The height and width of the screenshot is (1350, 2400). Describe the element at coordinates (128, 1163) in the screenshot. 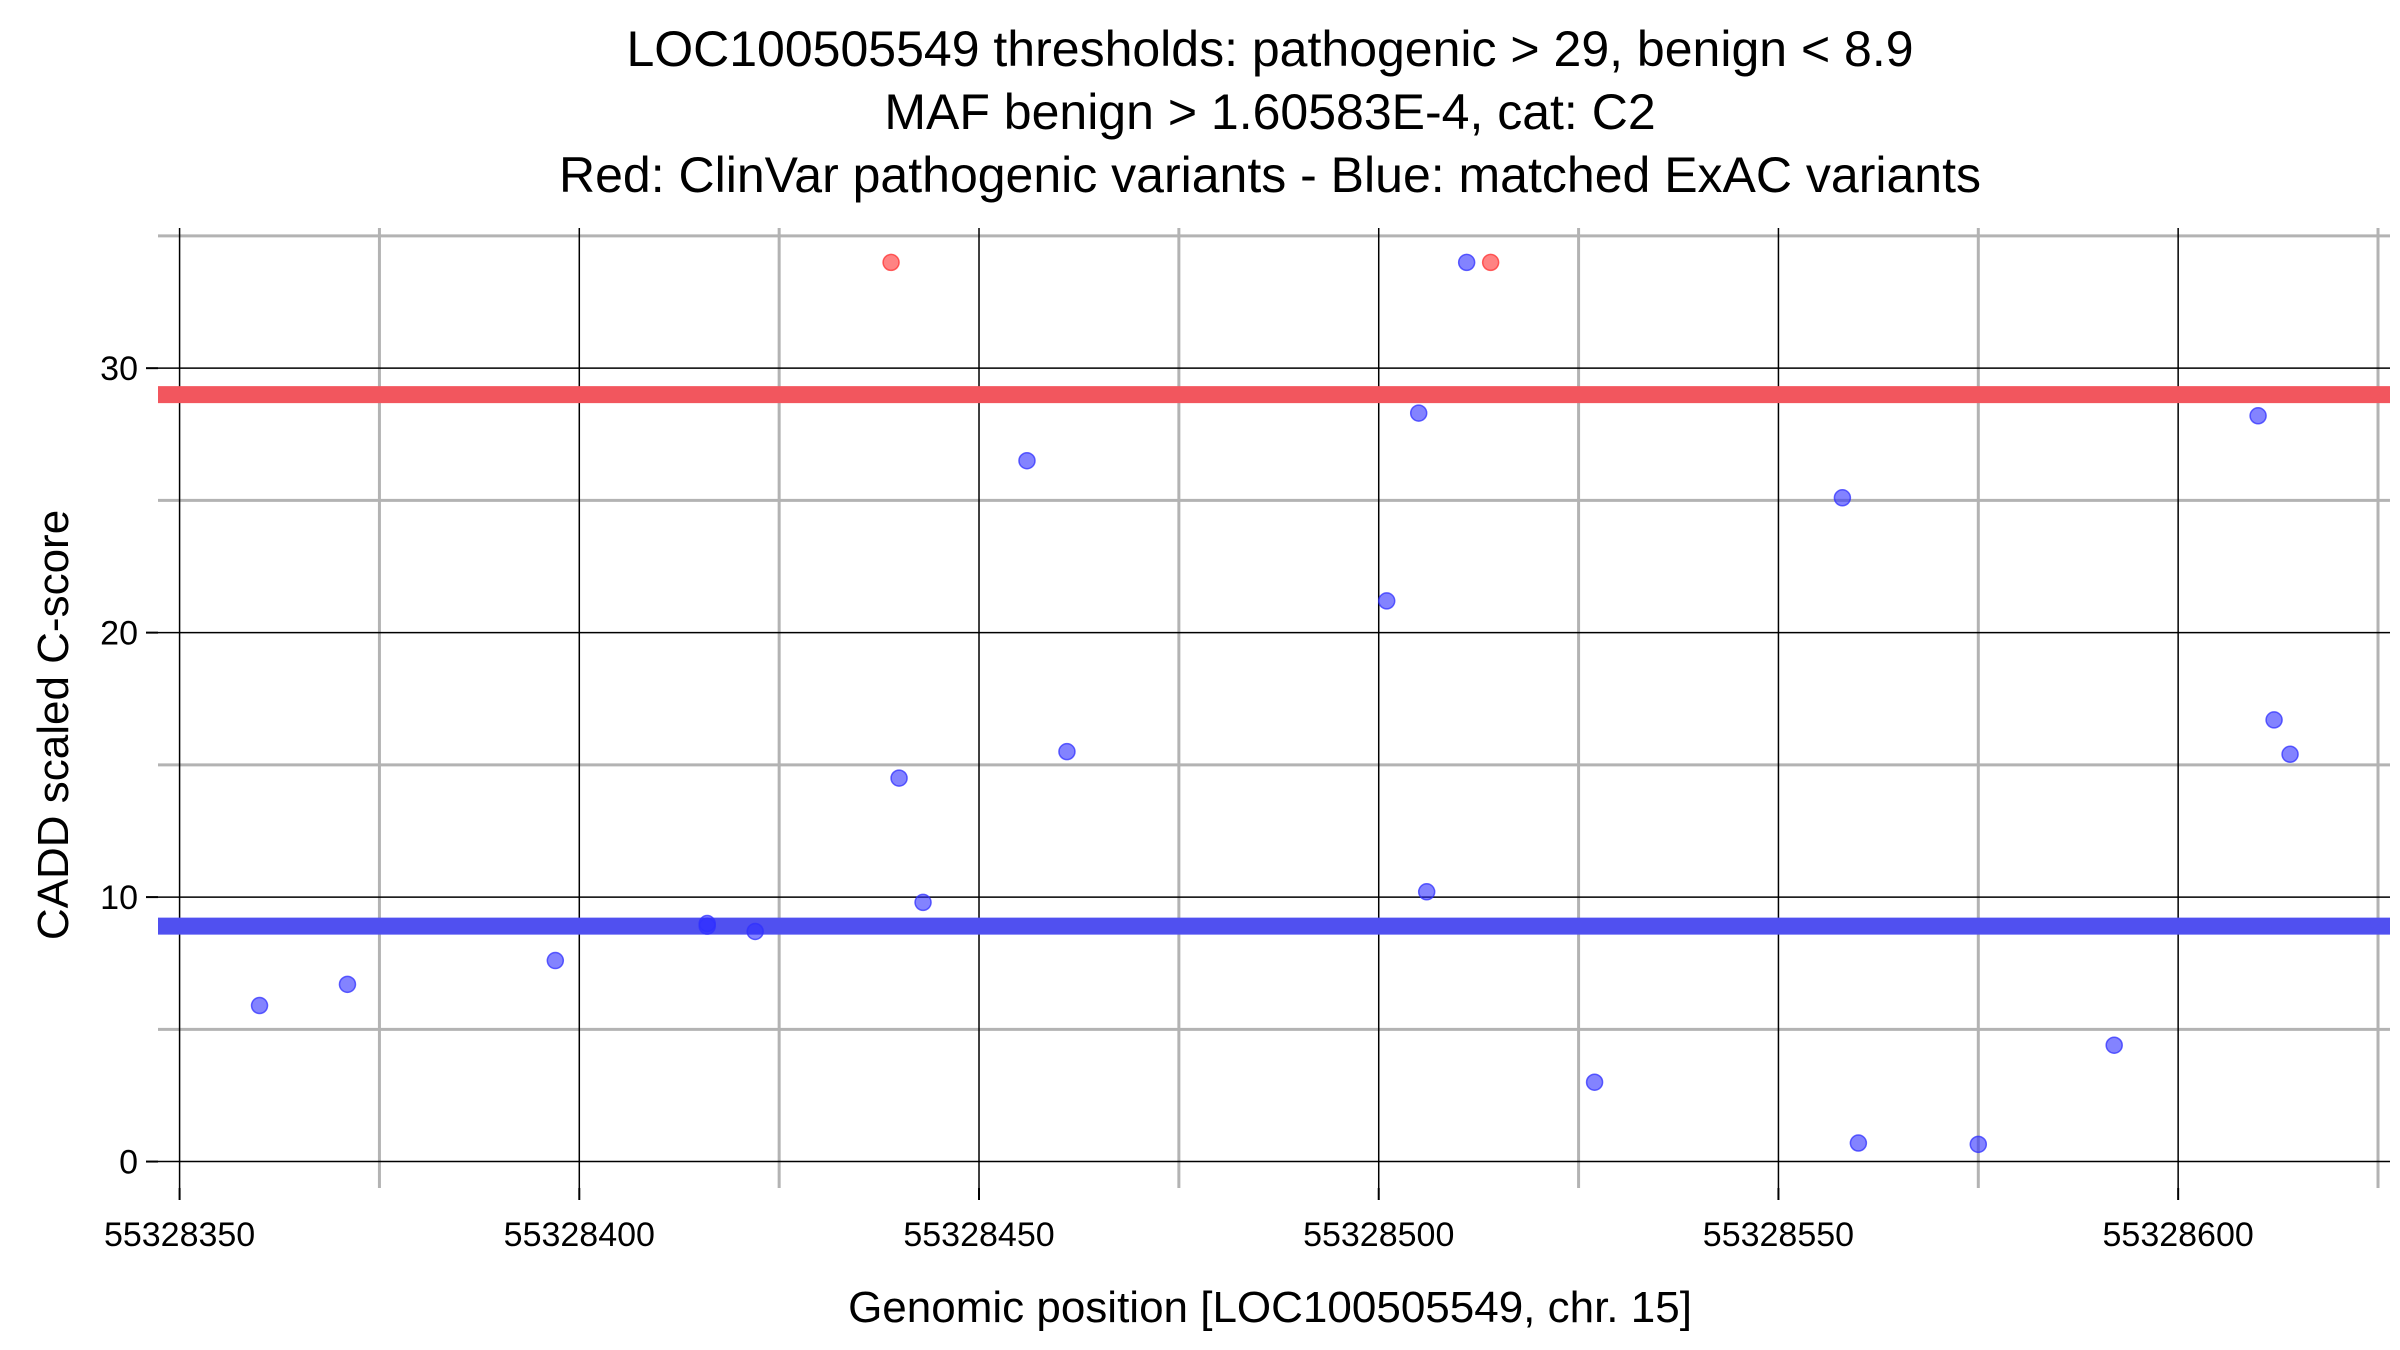

I see `y-tick-label-0: 0` at that location.